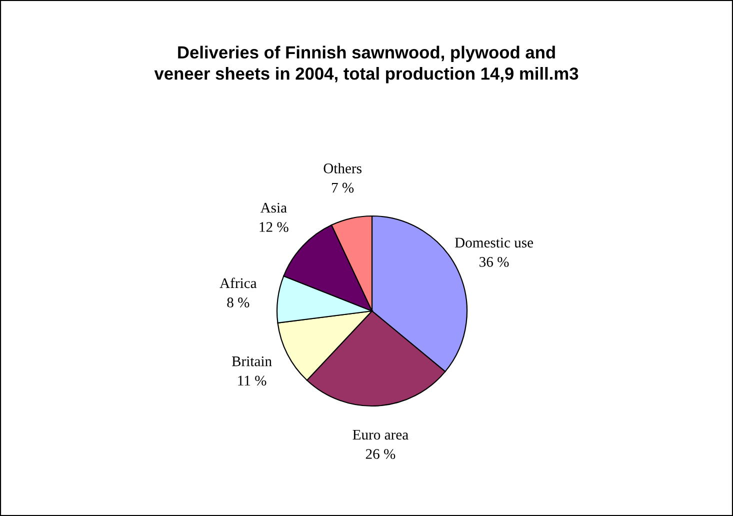 The height and width of the screenshot is (516, 733). What do you see at coordinates (494, 262) in the screenshot?
I see `data-label: 36 %` at bounding box center [494, 262].